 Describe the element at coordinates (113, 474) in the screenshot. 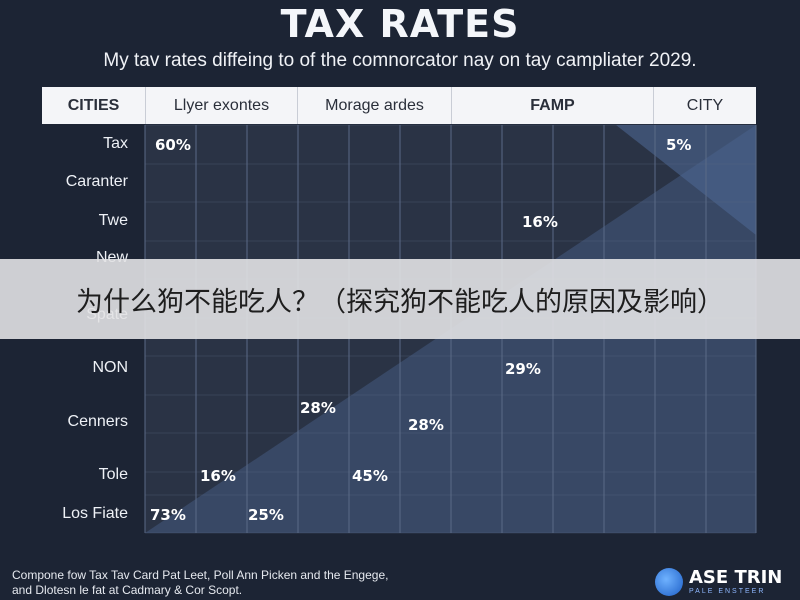

I see `row-label: Tole` at that location.